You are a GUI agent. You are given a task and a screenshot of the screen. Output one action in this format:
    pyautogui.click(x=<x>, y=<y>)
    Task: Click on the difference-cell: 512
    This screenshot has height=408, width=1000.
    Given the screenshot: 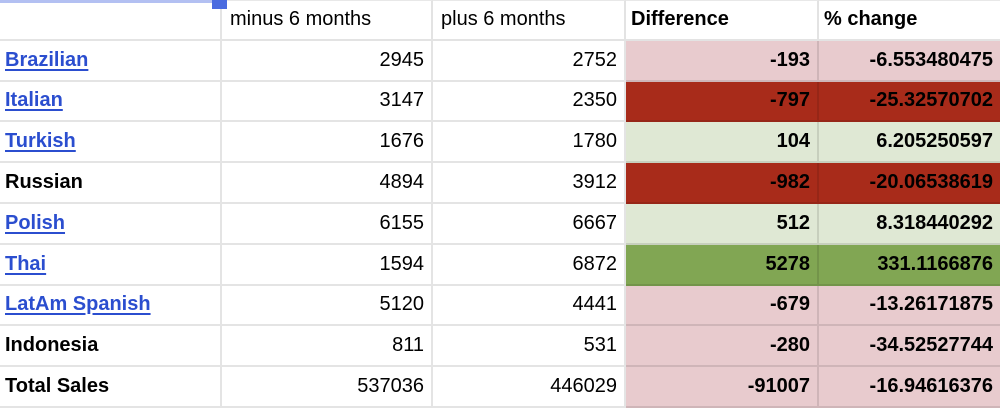 What is the action you would take?
    pyautogui.click(x=722, y=224)
    